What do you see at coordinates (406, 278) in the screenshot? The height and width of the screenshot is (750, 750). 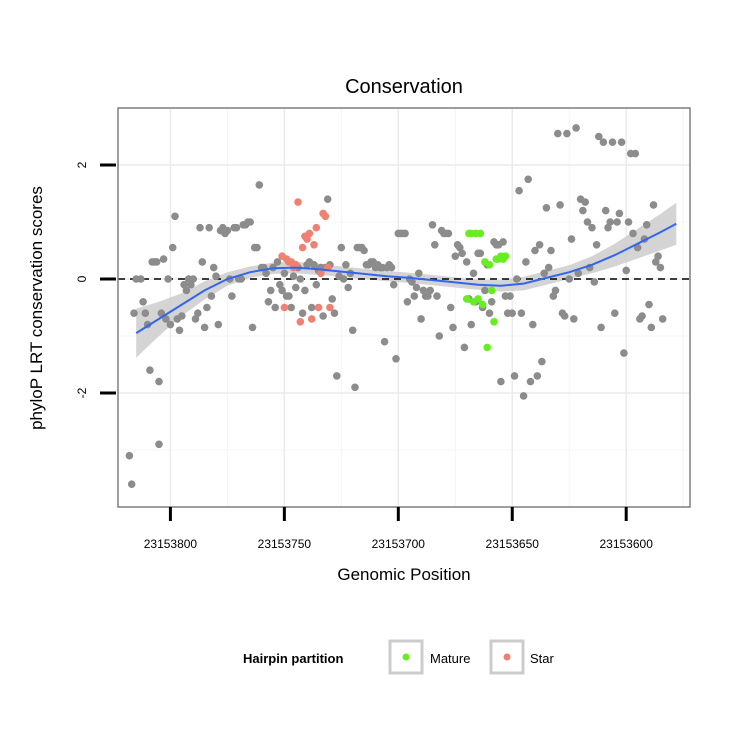 I see `smooth-line-layer` at bounding box center [406, 278].